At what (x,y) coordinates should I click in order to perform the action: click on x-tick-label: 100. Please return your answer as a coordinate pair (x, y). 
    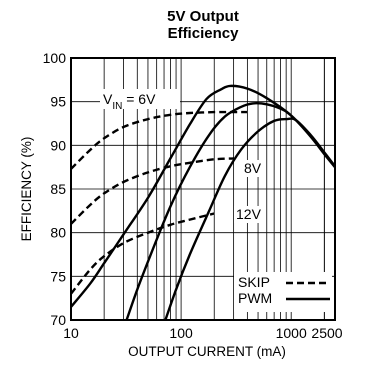
    Looking at the image, I should click on (181, 333).